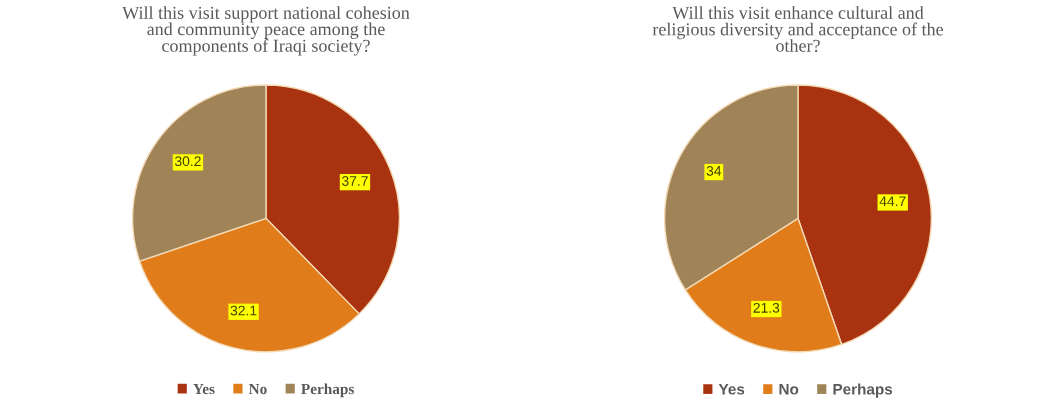  I want to click on data-label: 37.7, so click(354, 181).